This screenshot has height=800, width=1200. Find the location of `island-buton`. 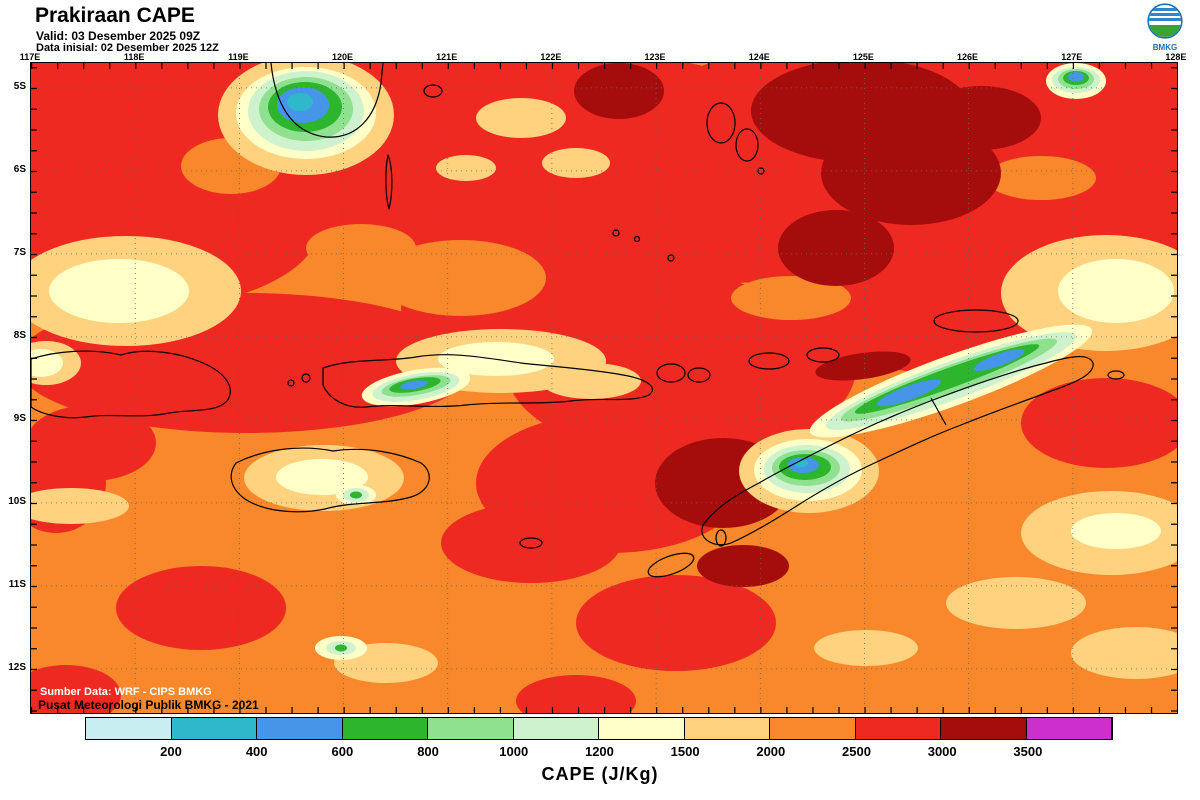

island-buton is located at coordinates (747, 145).